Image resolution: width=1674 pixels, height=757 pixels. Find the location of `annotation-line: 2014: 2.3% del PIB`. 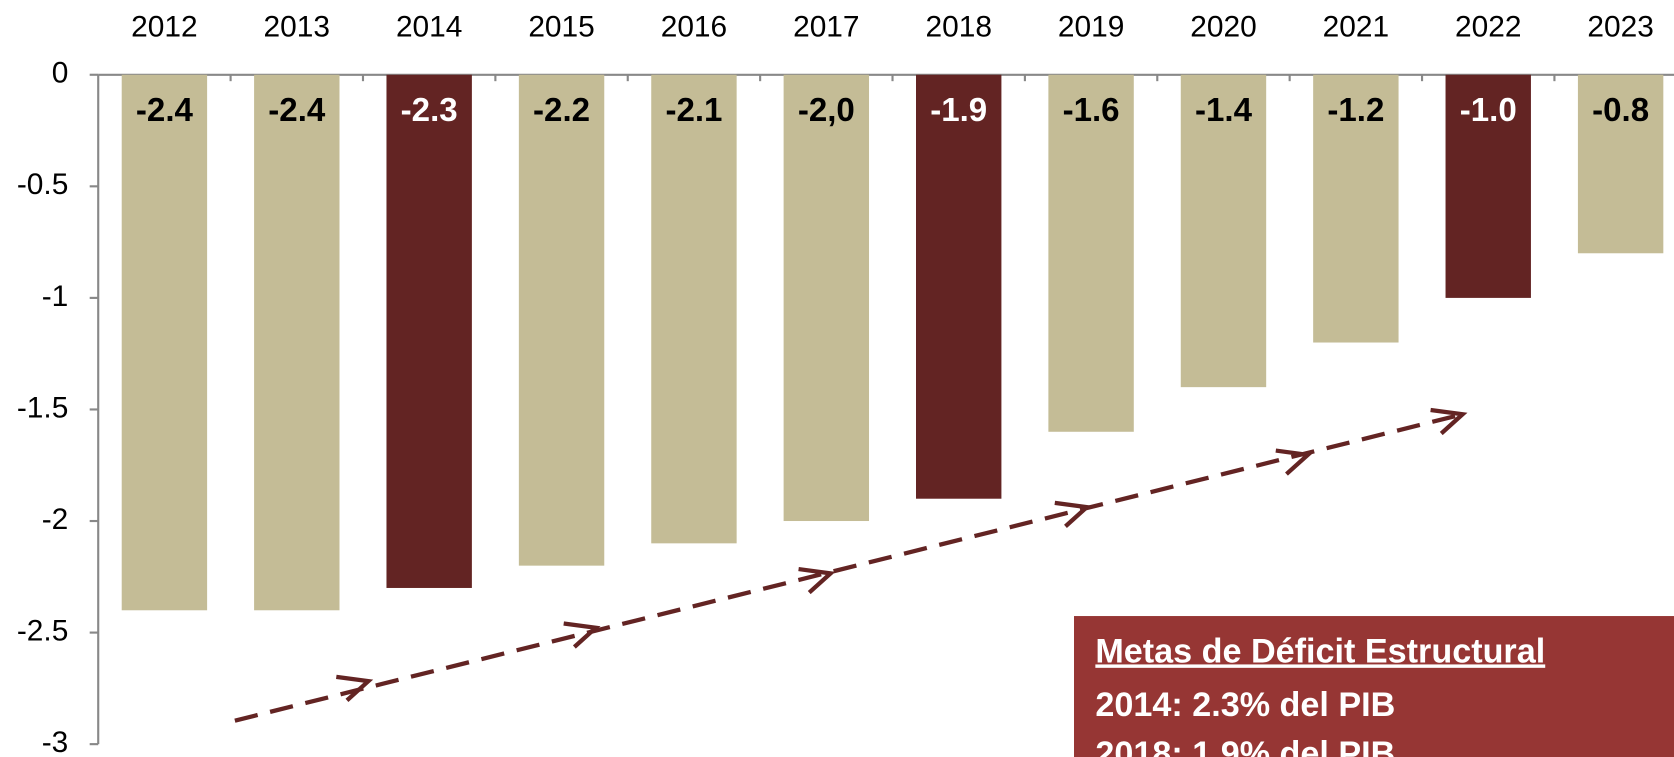

annotation-line: 2014: 2.3% del PIB is located at coordinates (1245, 705).